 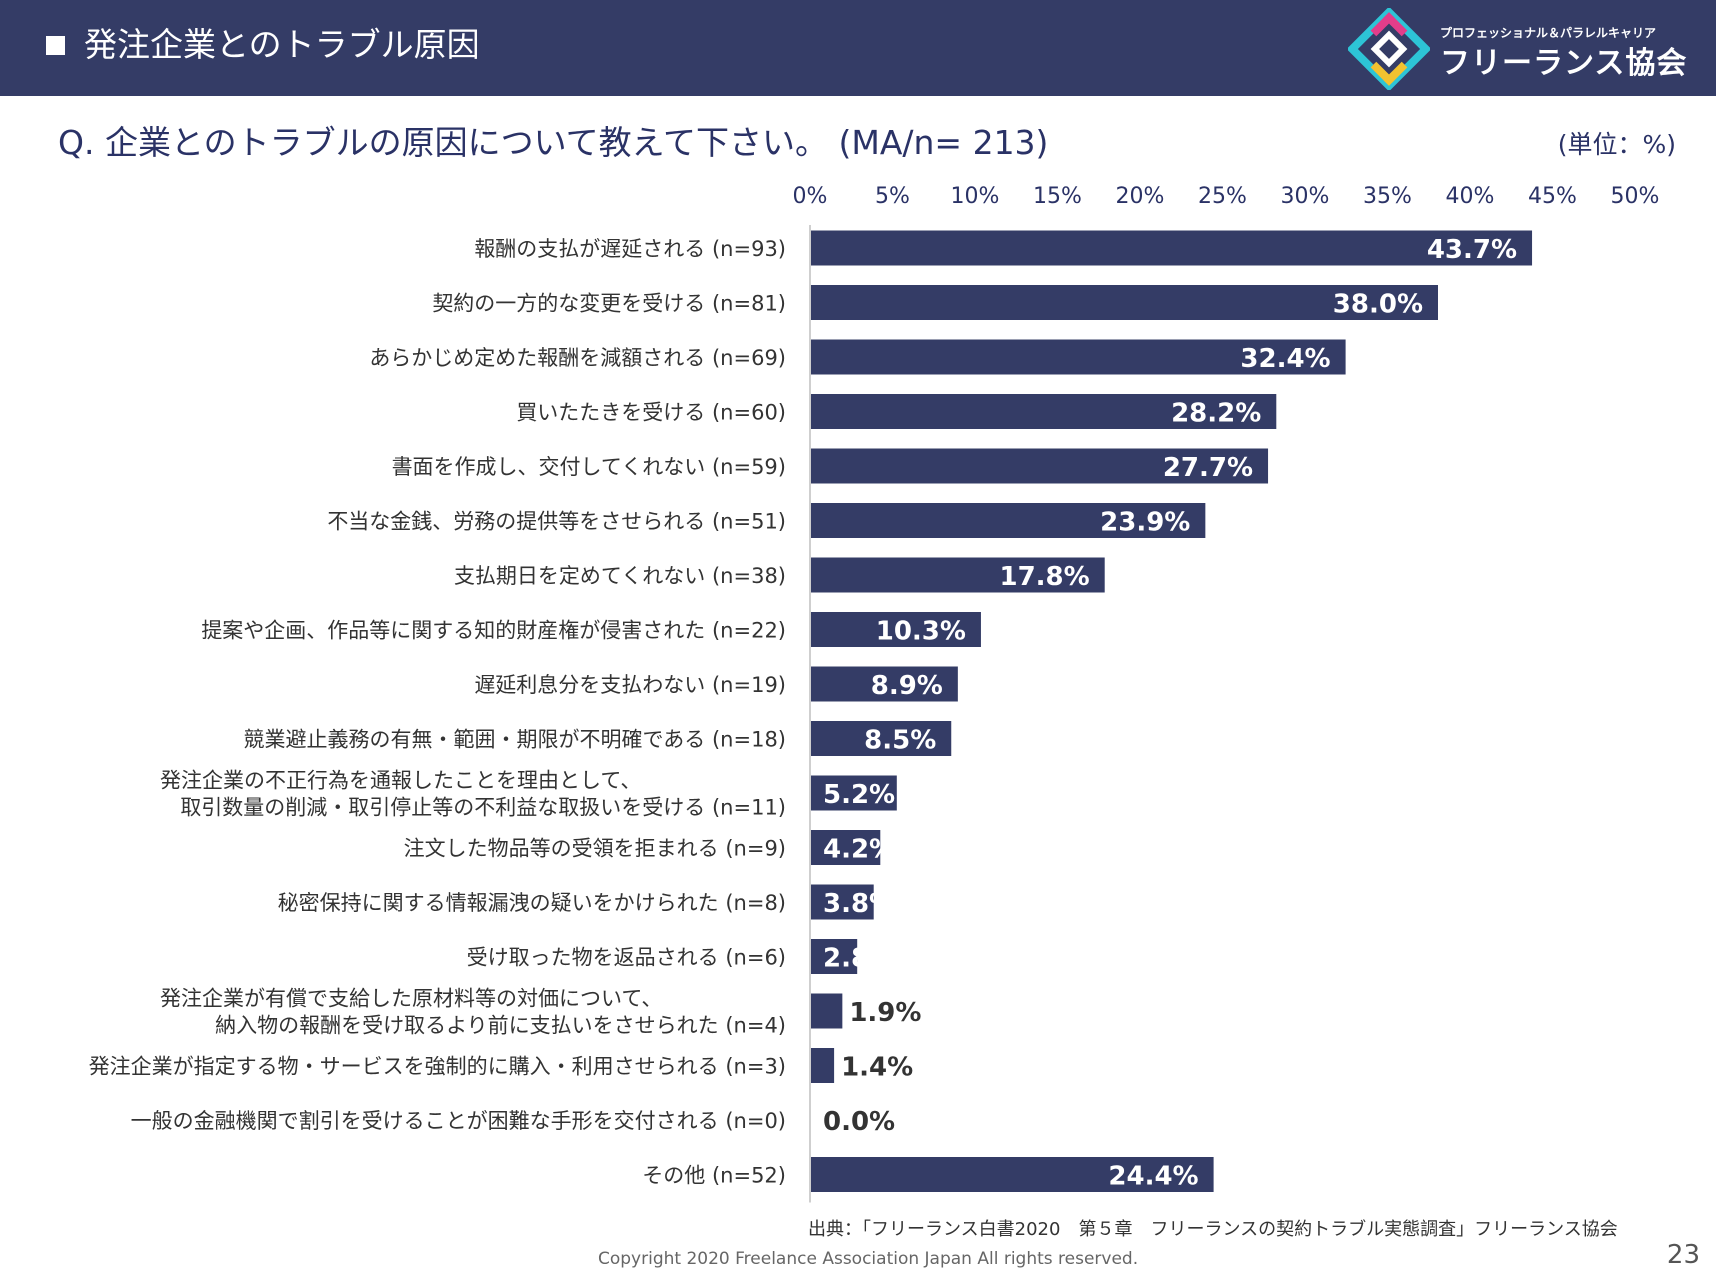 What do you see at coordinates (1285, 359) in the screenshot?
I see `data-label: 32.4%` at bounding box center [1285, 359].